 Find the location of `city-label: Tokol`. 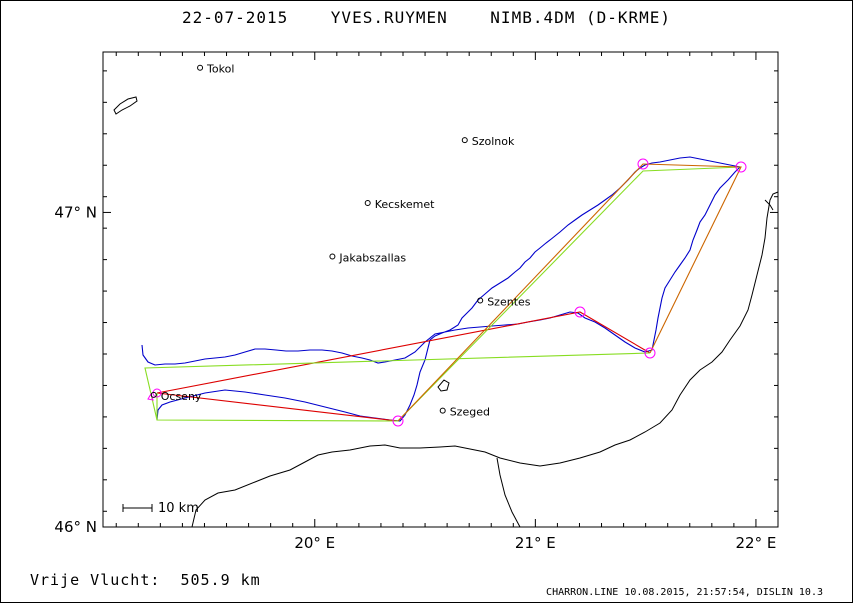

city-label: Tokol is located at coordinates (220, 69).